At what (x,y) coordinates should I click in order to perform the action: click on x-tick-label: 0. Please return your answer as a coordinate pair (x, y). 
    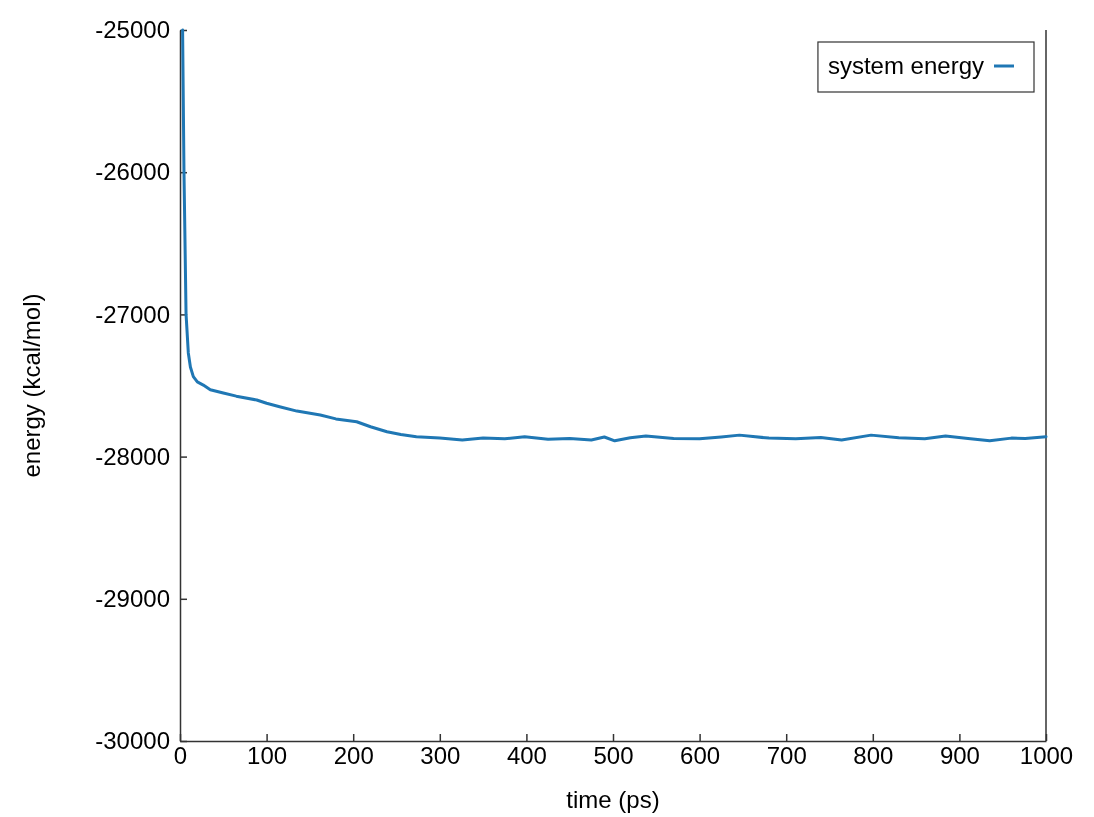
    Looking at the image, I should click on (180, 756).